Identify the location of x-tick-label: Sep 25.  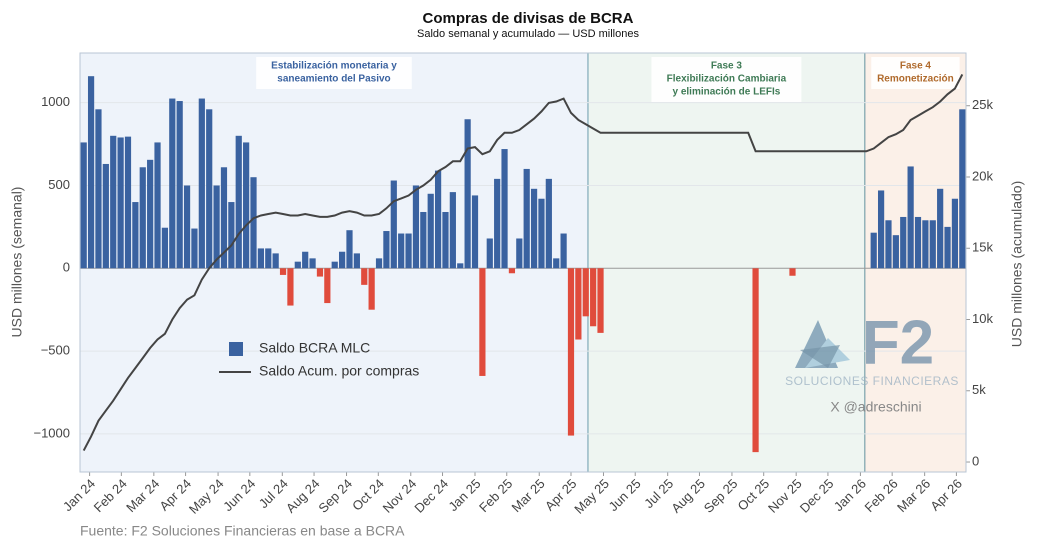
(721, 496).